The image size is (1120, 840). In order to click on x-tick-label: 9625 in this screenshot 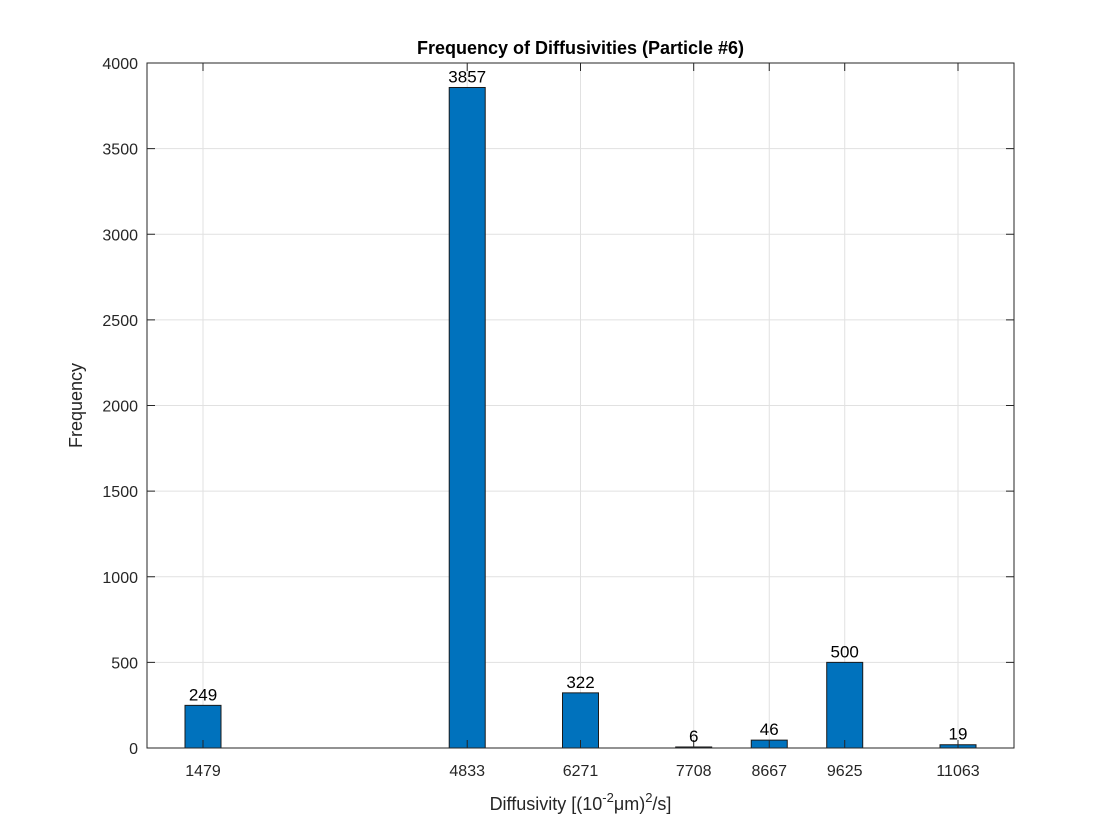, I will do `click(845, 771)`.